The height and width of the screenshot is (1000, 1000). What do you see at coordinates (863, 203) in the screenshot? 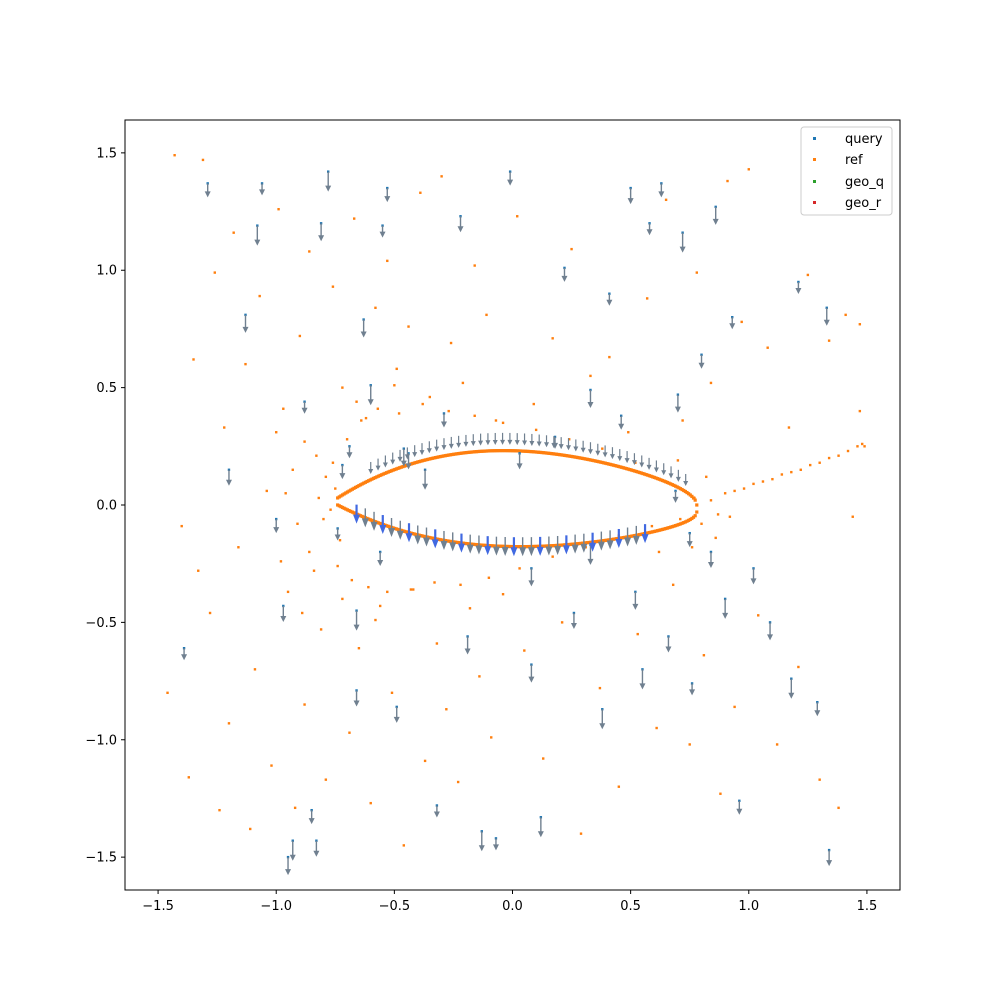
I see `legend-label-geo_r: geo_r` at bounding box center [863, 203].